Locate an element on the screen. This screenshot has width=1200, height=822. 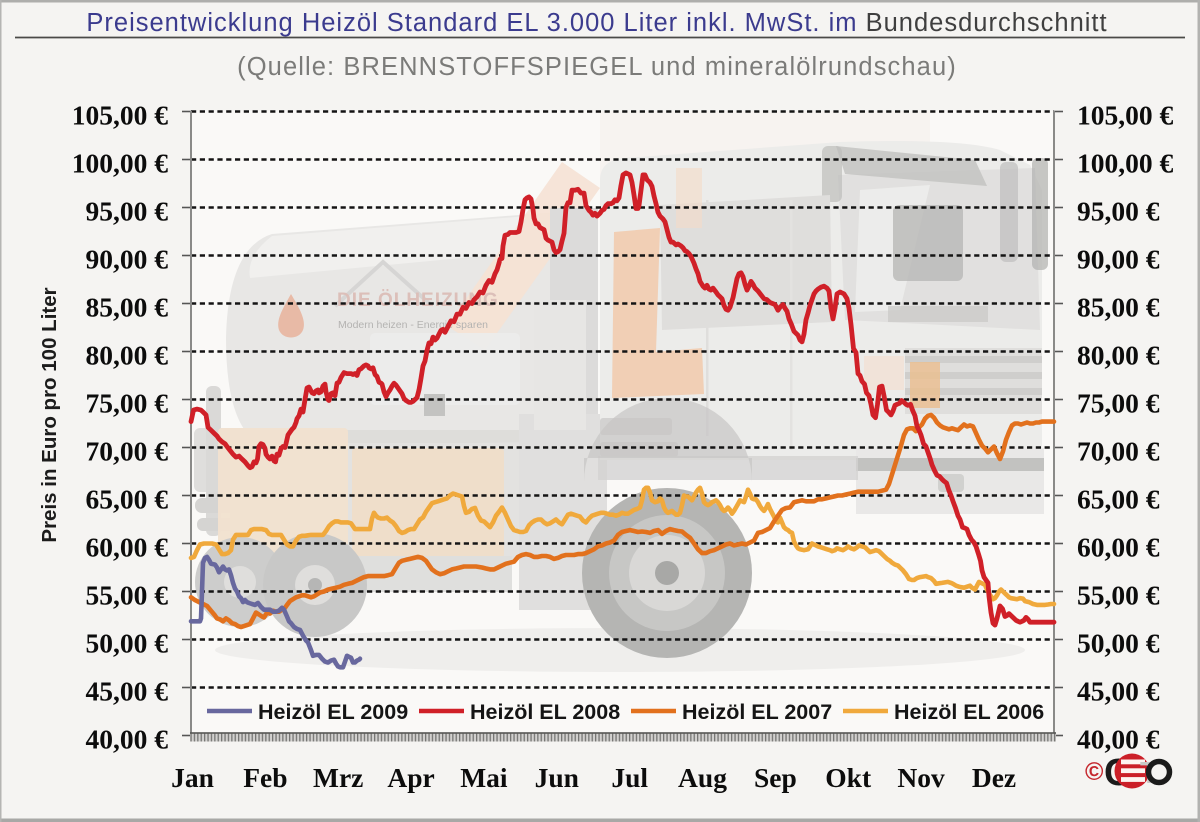
svg-text: Aug is located at coordinates (702, 777).